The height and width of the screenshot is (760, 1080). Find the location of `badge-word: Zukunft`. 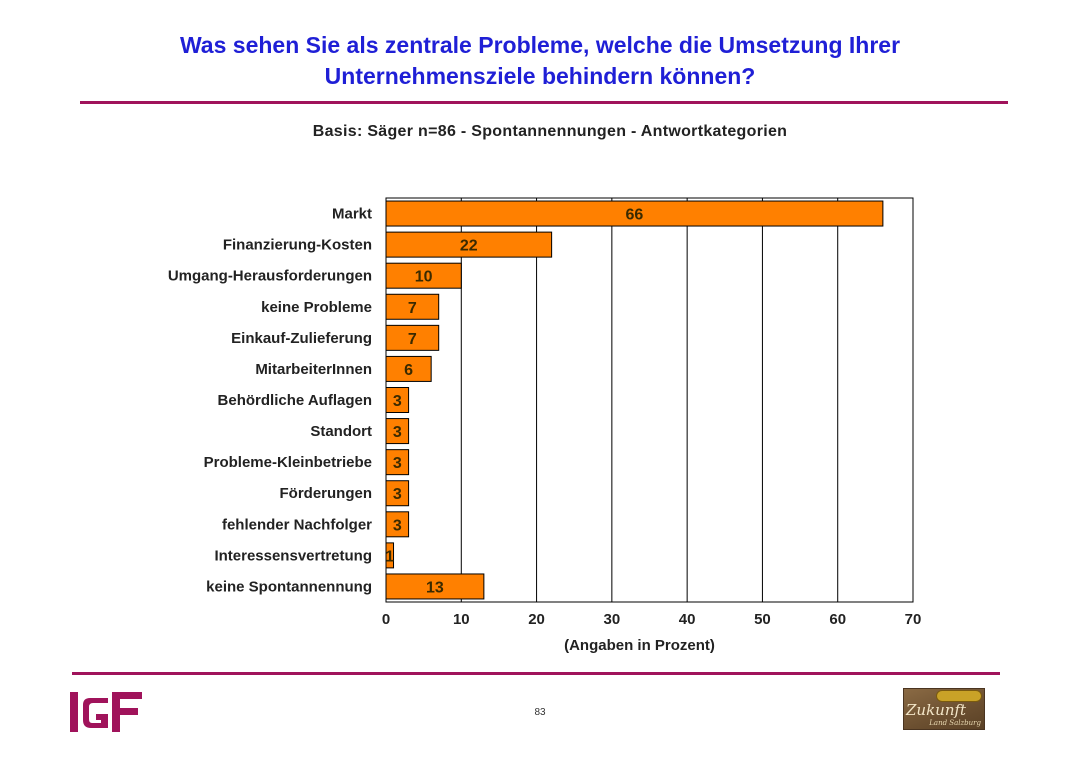

badge-word: Zukunft is located at coordinates (936, 710).